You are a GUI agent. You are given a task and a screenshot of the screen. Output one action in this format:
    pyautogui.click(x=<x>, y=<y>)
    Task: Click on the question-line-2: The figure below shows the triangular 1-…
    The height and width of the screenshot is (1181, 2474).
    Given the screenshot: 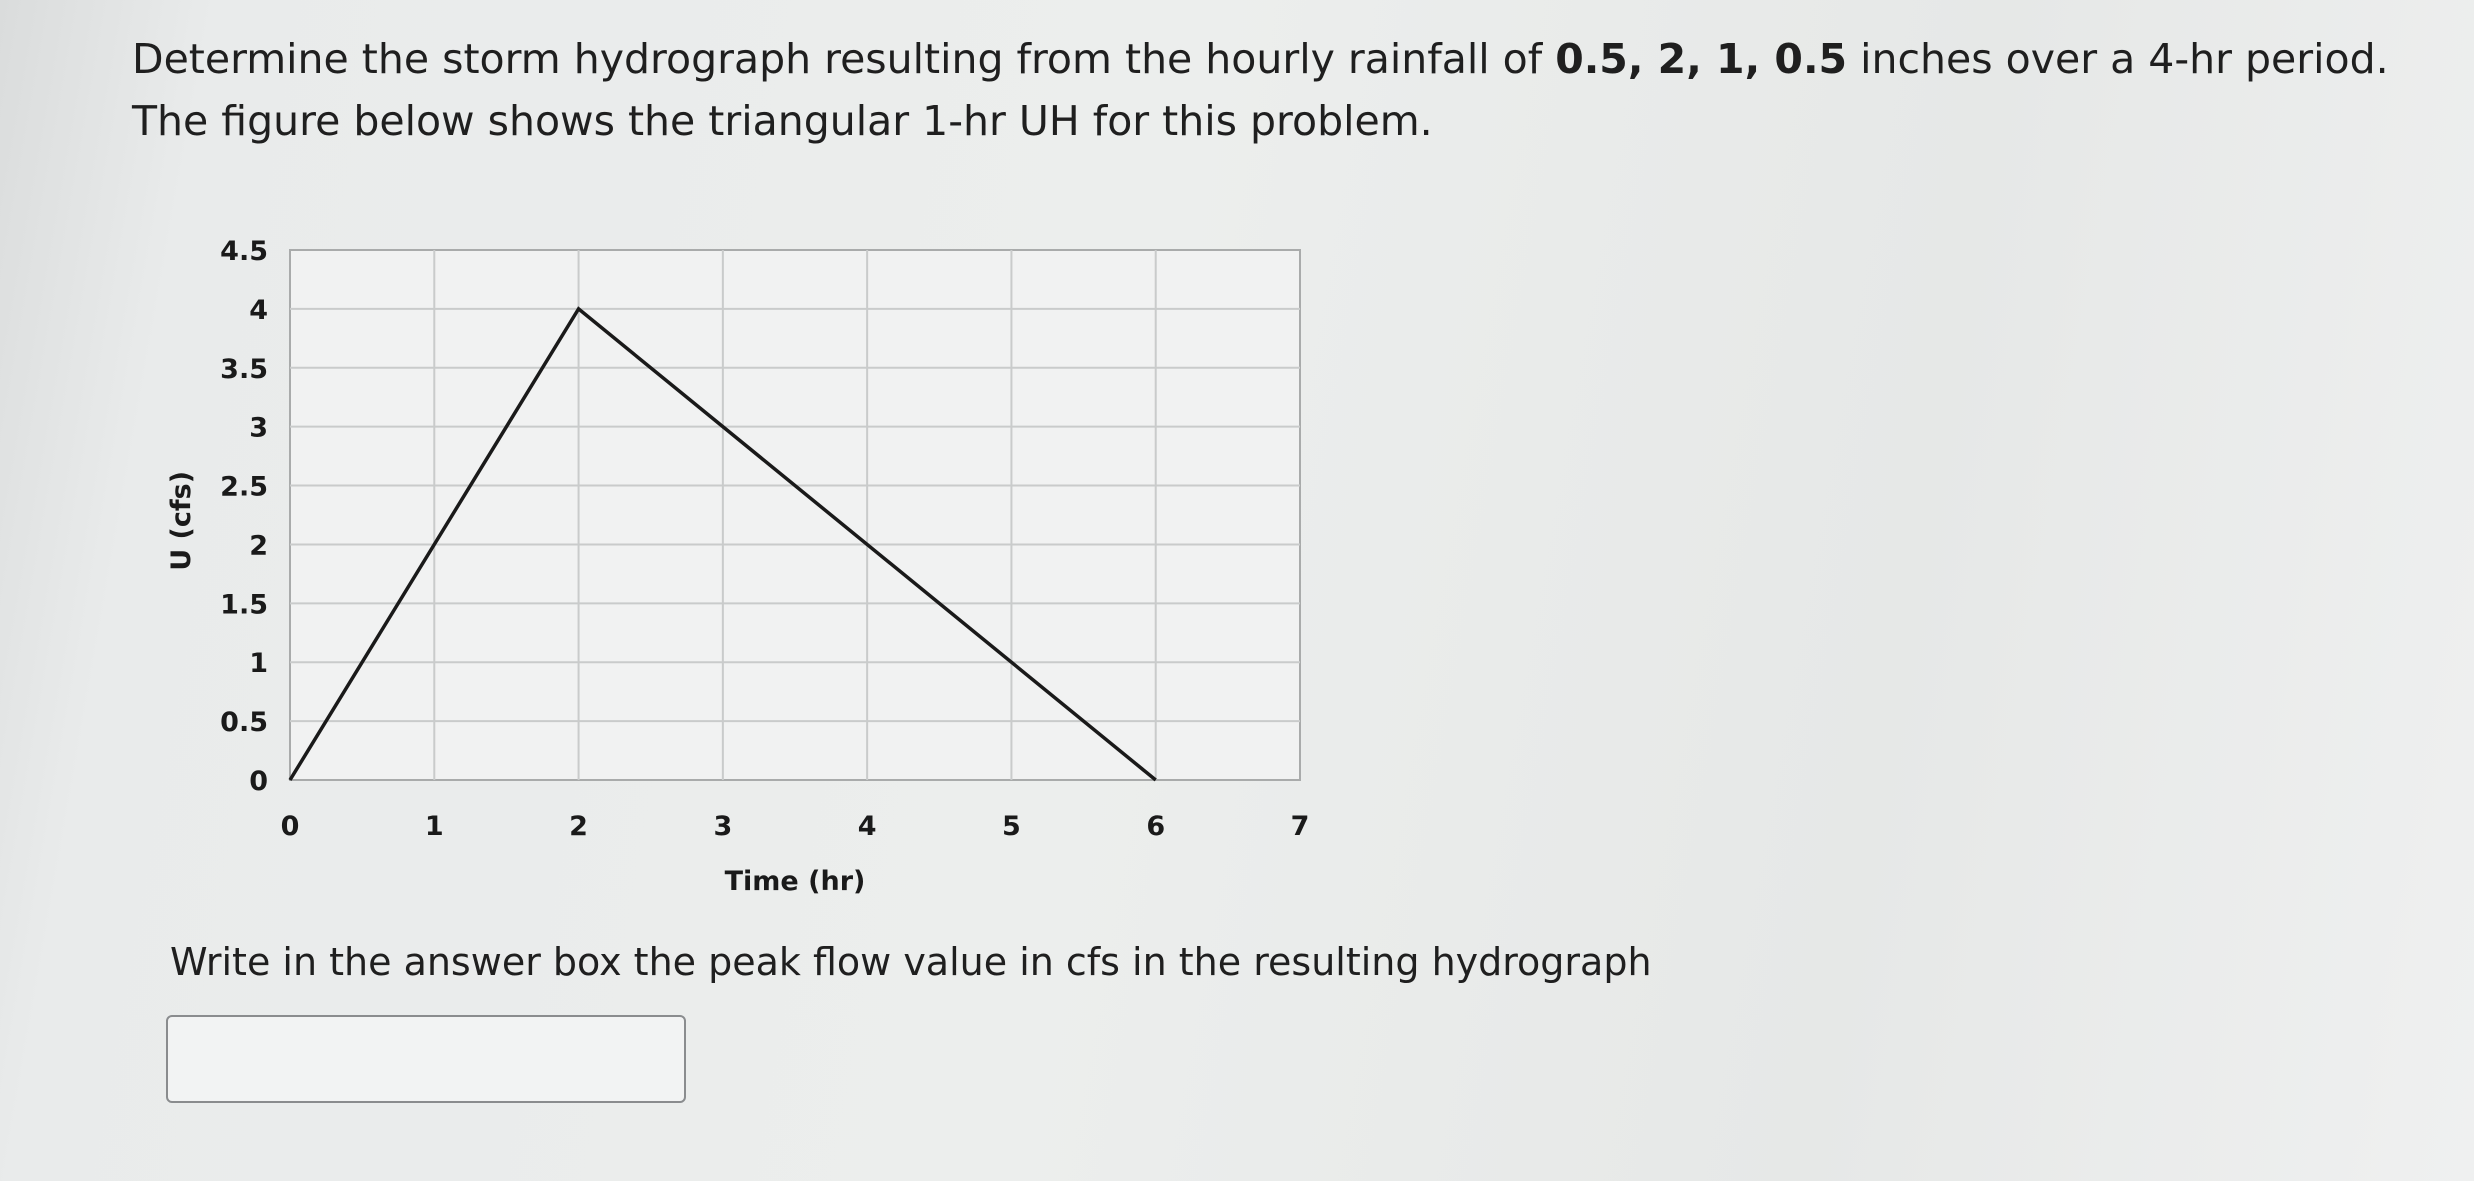 What is the action you would take?
    pyautogui.click(x=782, y=121)
    